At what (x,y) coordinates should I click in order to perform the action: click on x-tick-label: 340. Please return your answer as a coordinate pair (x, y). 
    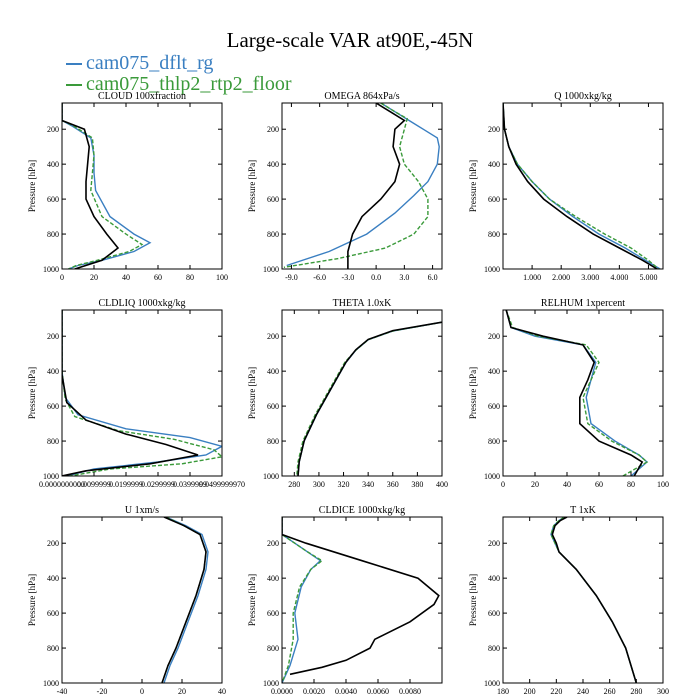
    Looking at the image, I should click on (368, 484).